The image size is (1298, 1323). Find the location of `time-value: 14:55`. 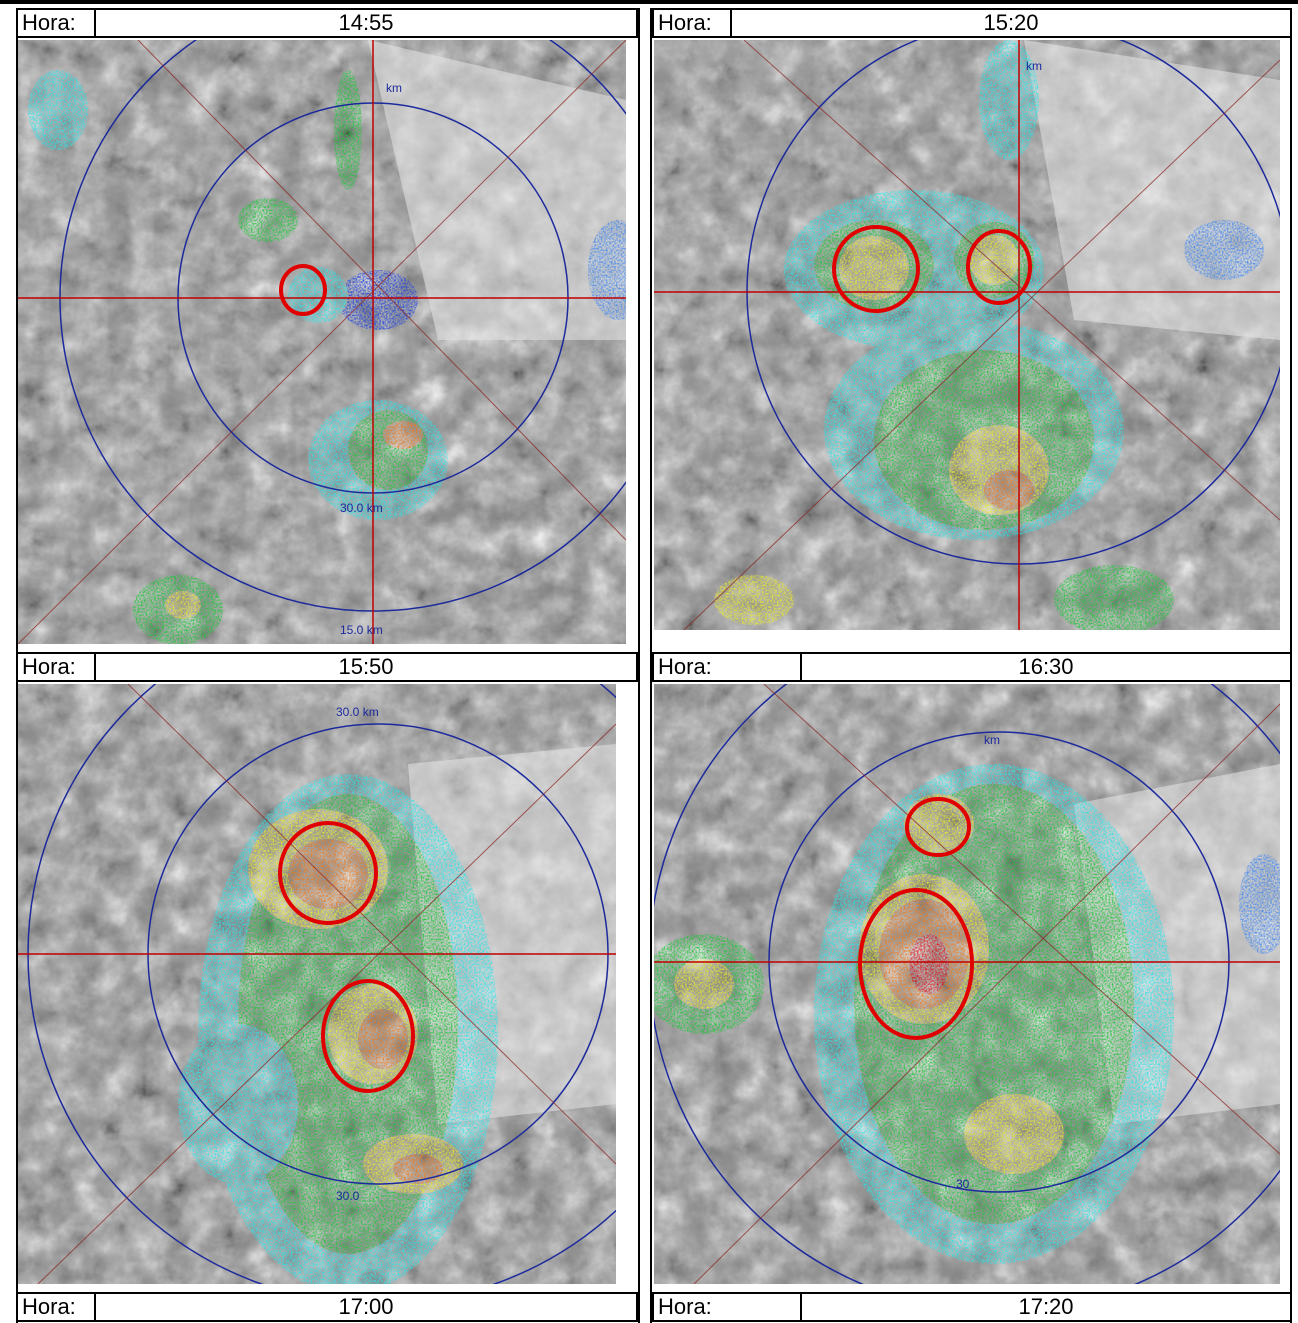

time-value: 14:55 is located at coordinates (366, 22).